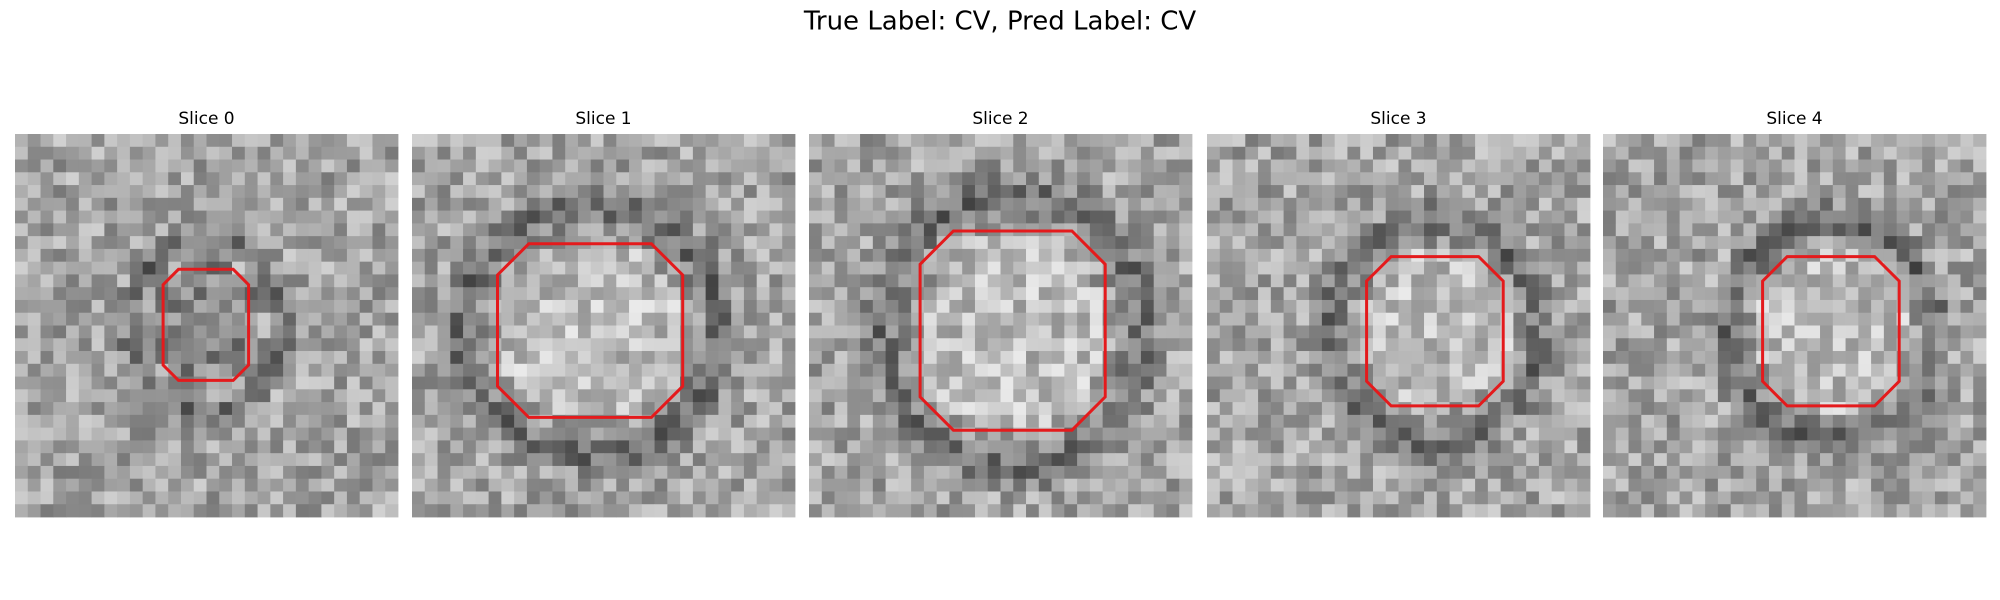 Image resolution: width=2000 pixels, height=600 pixels. What do you see at coordinates (207, 326) in the screenshot?
I see `panel` at bounding box center [207, 326].